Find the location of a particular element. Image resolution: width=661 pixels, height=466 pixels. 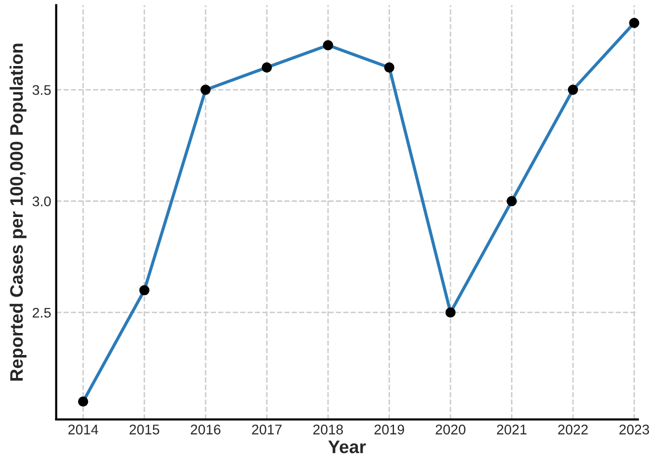

x-tick-label: 2019 is located at coordinates (389, 429).